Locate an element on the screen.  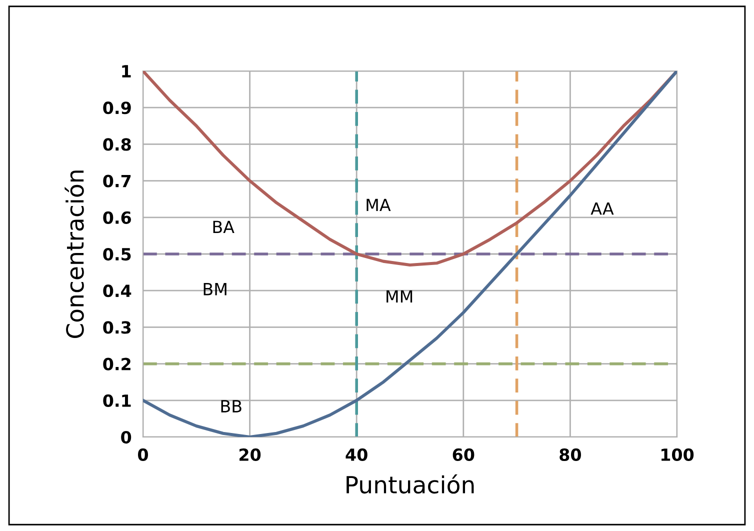
x-tick-label: 60 is located at coordinates (463, 455).